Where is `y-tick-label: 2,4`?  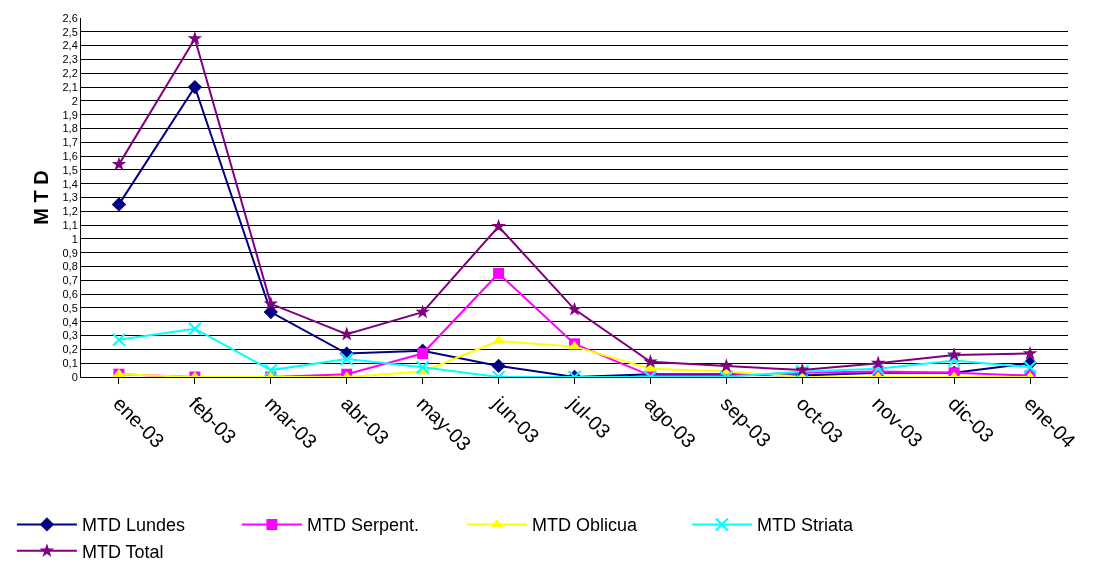
y-tick-label: 2,4 is located at coordinates (70, 45).